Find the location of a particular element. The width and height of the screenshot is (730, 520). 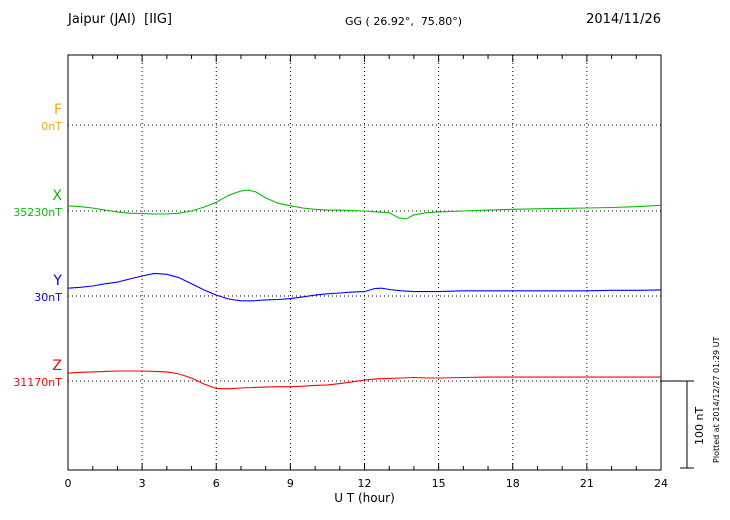

series-baseline-value-Z: 31170nT is located at coordinates (37, 382).